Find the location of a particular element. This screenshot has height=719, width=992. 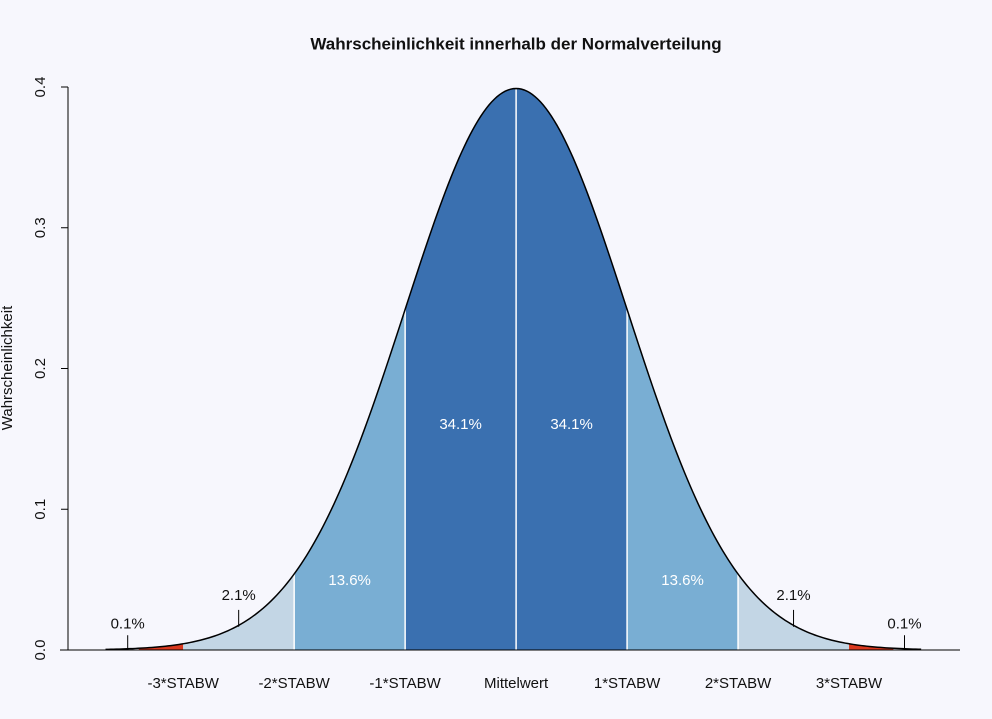

y-tick-label: 0.2 is located at coordinates (40, 368).